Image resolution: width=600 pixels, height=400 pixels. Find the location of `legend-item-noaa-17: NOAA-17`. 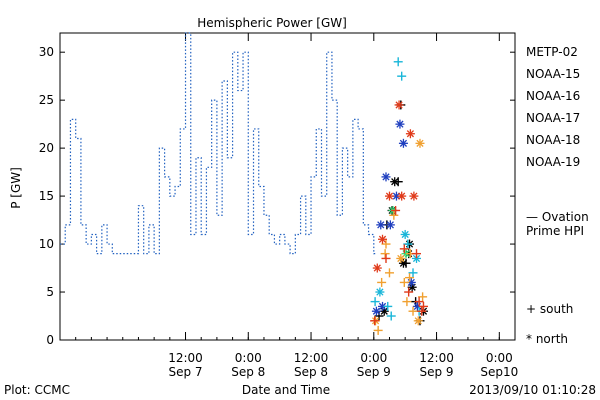

legend-item-noaa-17: NOAA-17 is located at coordinates (553, 118).